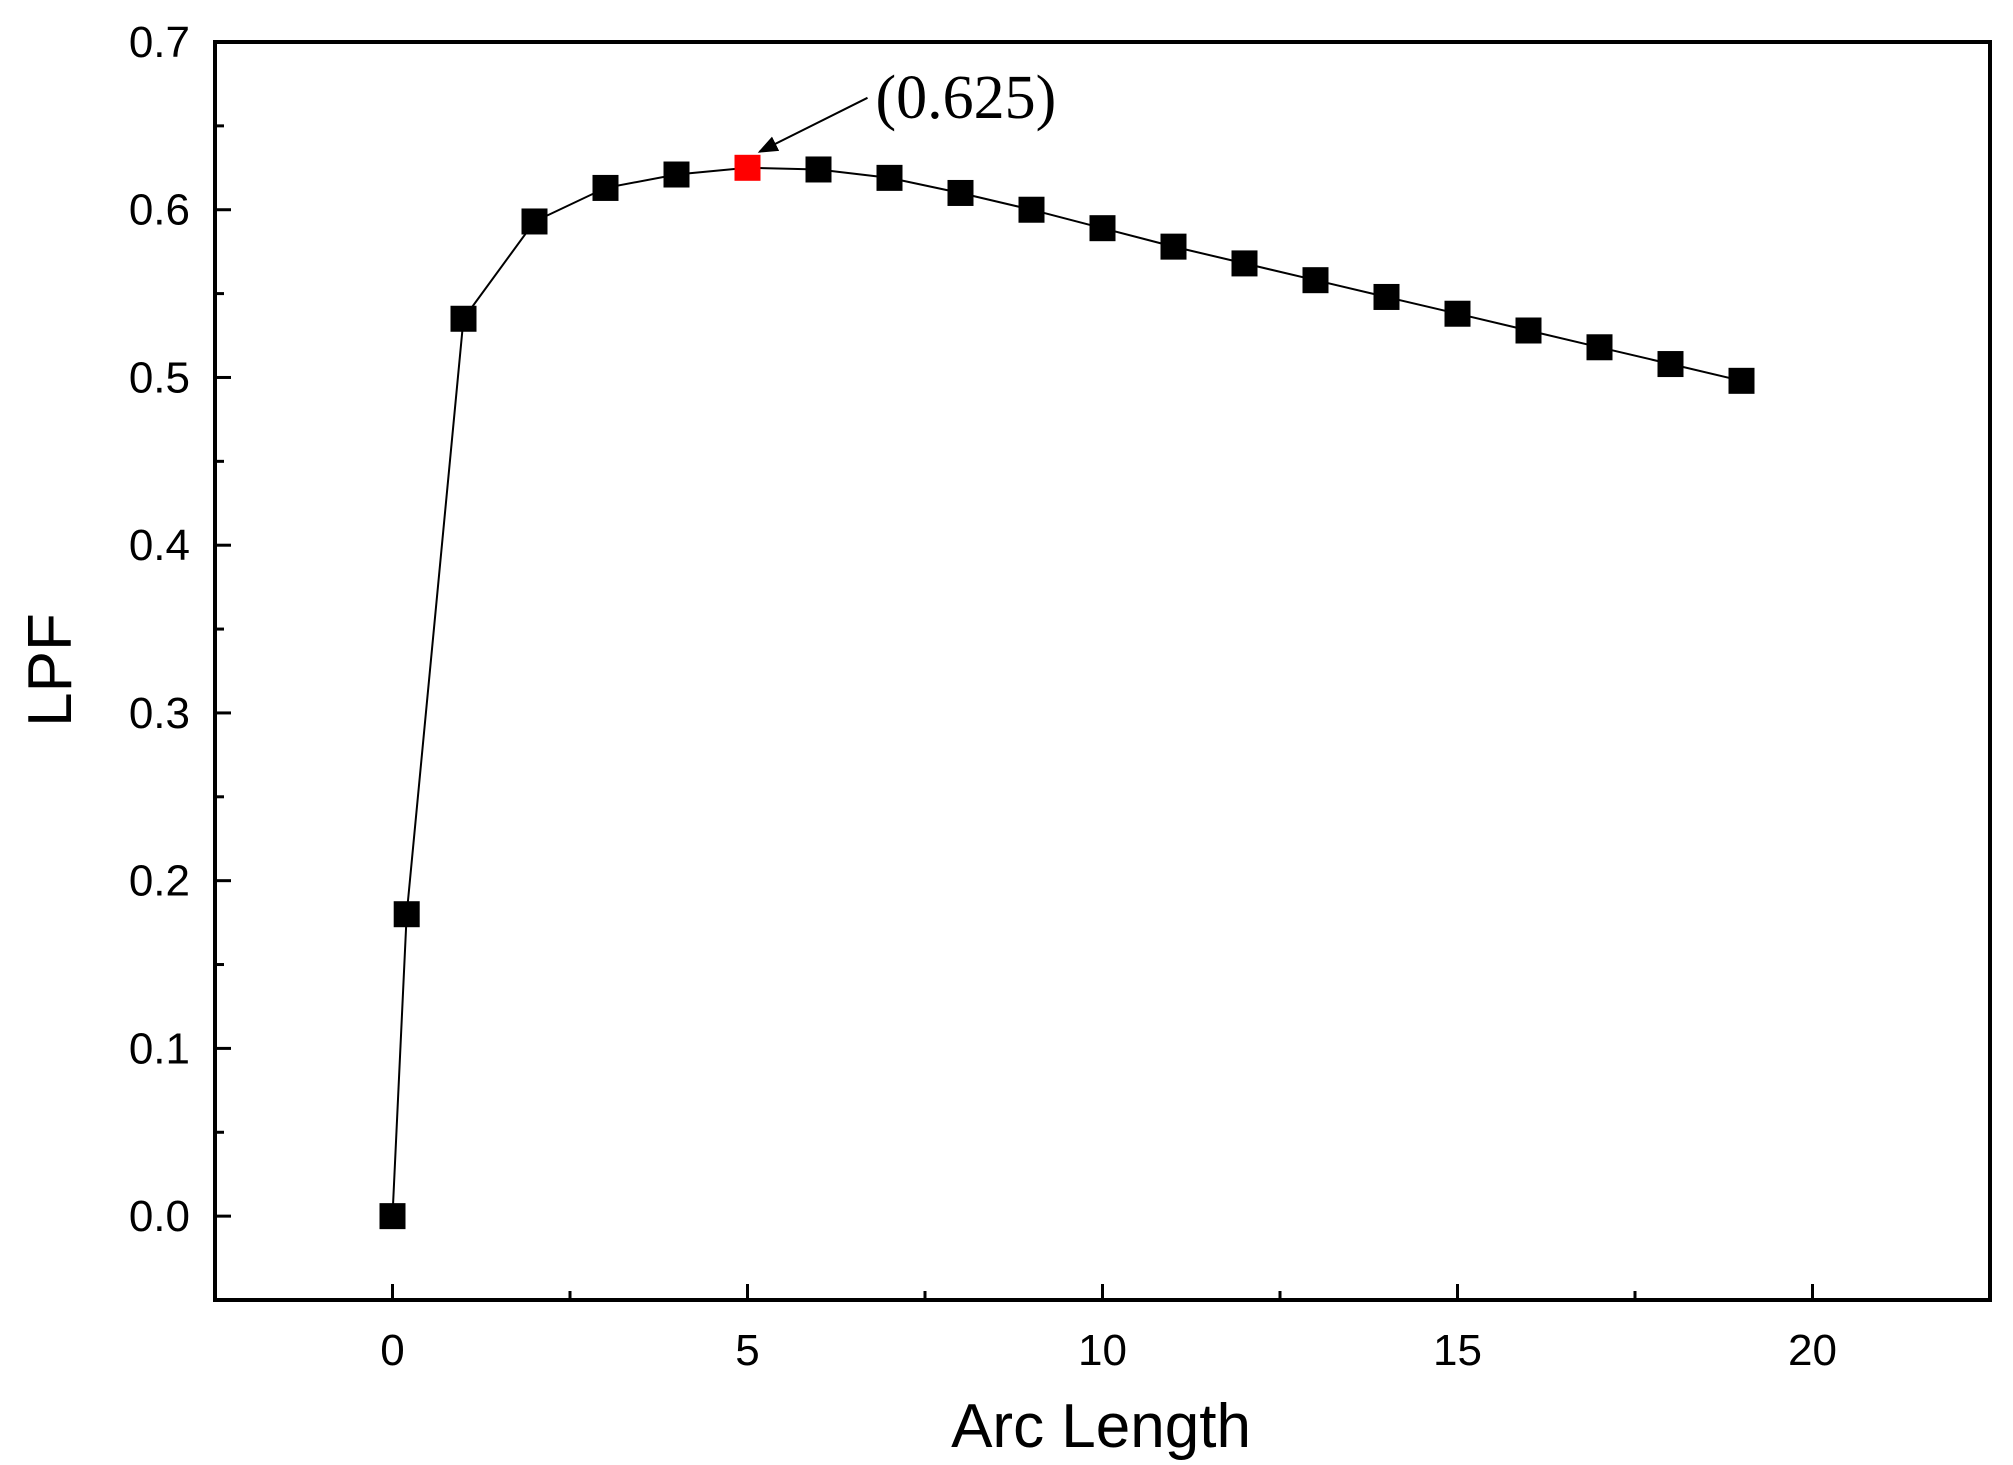 This screenshot has width=2013, height=1465. Describe the element at coordinates (159, 629) in the screenshot. I see `y-axis-tick-labels: 0.0 0.1 0.2 0.3 0.4 0.5 0.6 0.7` at that location.